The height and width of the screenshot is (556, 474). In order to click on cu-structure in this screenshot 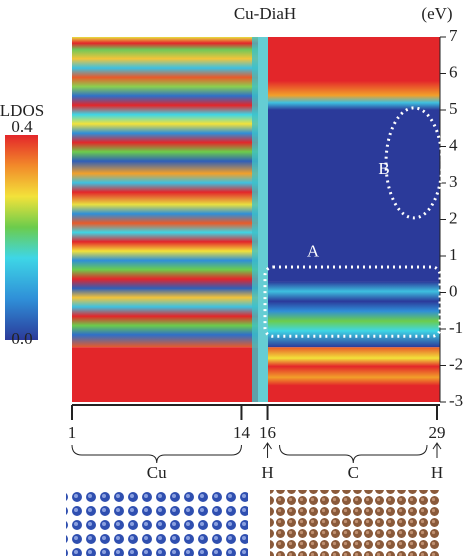, I will do `click(157, 523)`.